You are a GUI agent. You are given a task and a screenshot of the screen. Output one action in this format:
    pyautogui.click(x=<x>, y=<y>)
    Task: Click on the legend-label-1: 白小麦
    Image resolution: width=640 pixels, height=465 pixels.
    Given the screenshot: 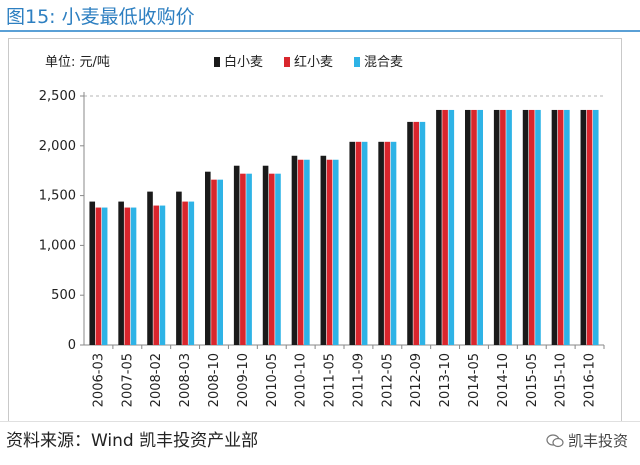 What is the action you would take?
    pyautogui.click(x=243, y=62)
    